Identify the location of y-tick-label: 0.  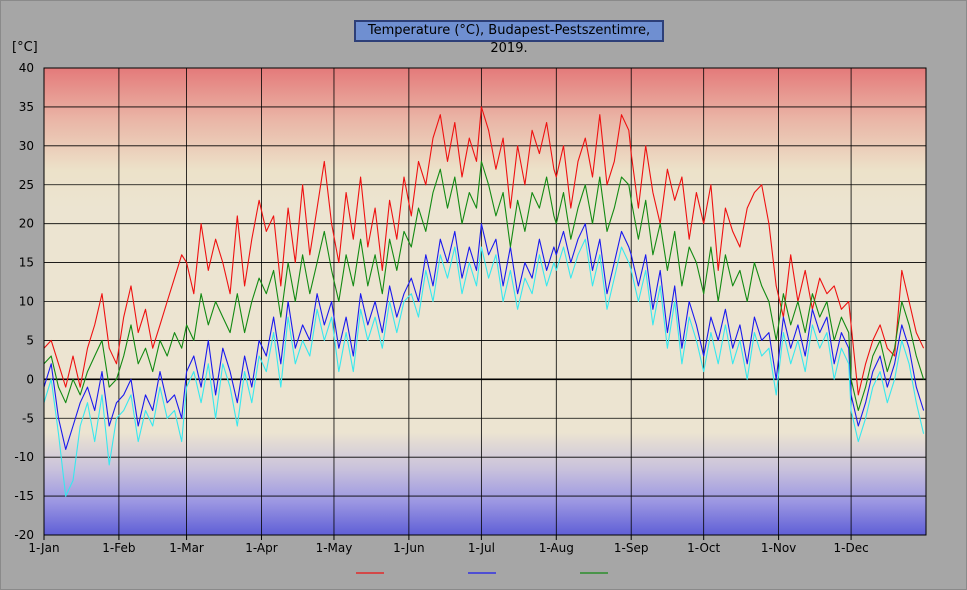
(30, 379).